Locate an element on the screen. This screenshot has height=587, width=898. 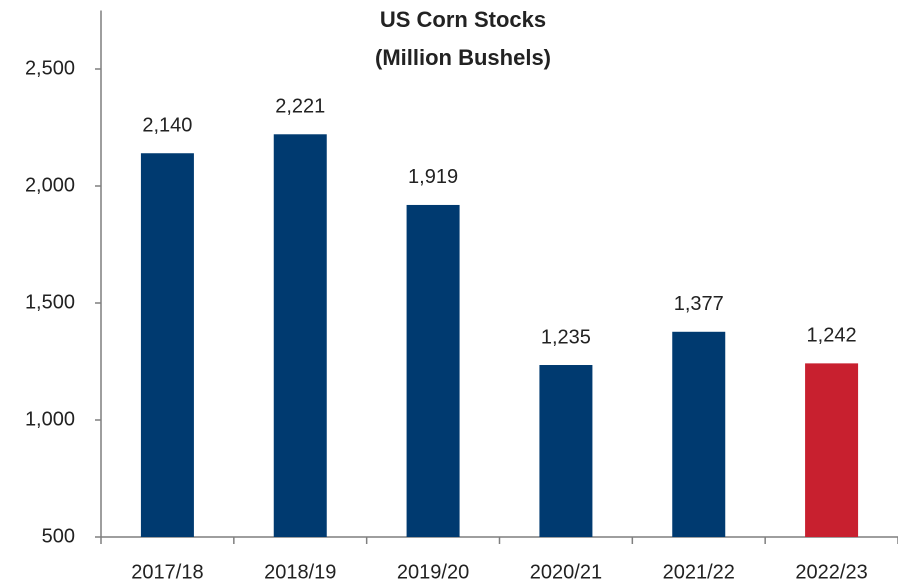
x-tick-label: 2021/22 is located at coordinates (699, 572).